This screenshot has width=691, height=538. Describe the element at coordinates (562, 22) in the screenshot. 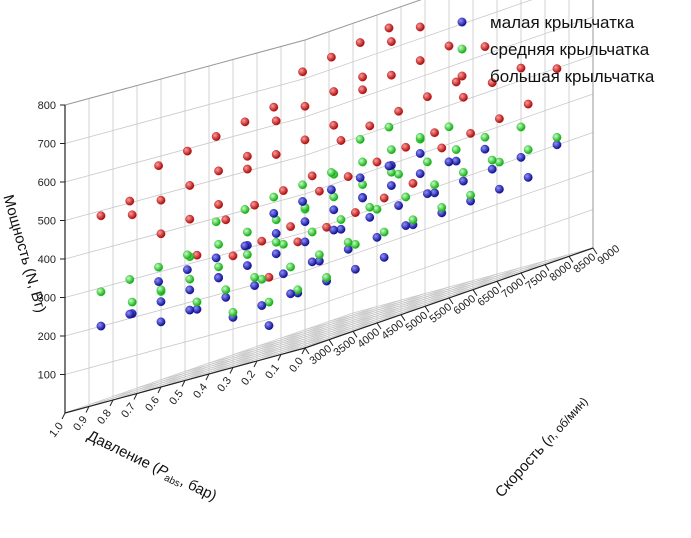

I see `legend-label: малая крыльчатка` at that location.